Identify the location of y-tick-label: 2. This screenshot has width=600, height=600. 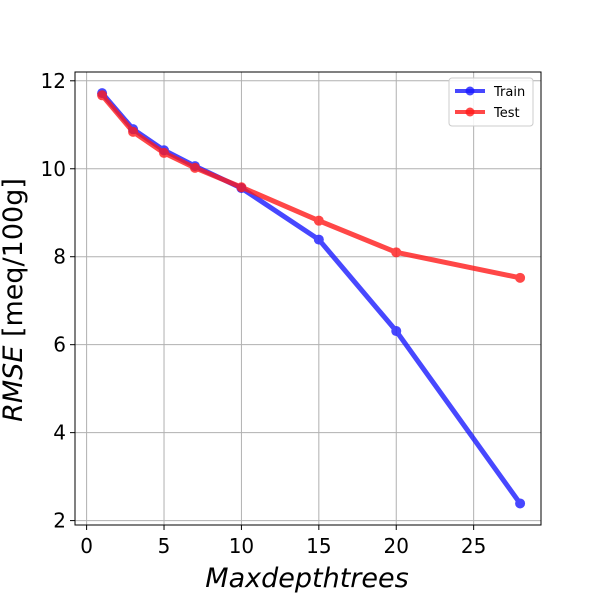
(59, 521).